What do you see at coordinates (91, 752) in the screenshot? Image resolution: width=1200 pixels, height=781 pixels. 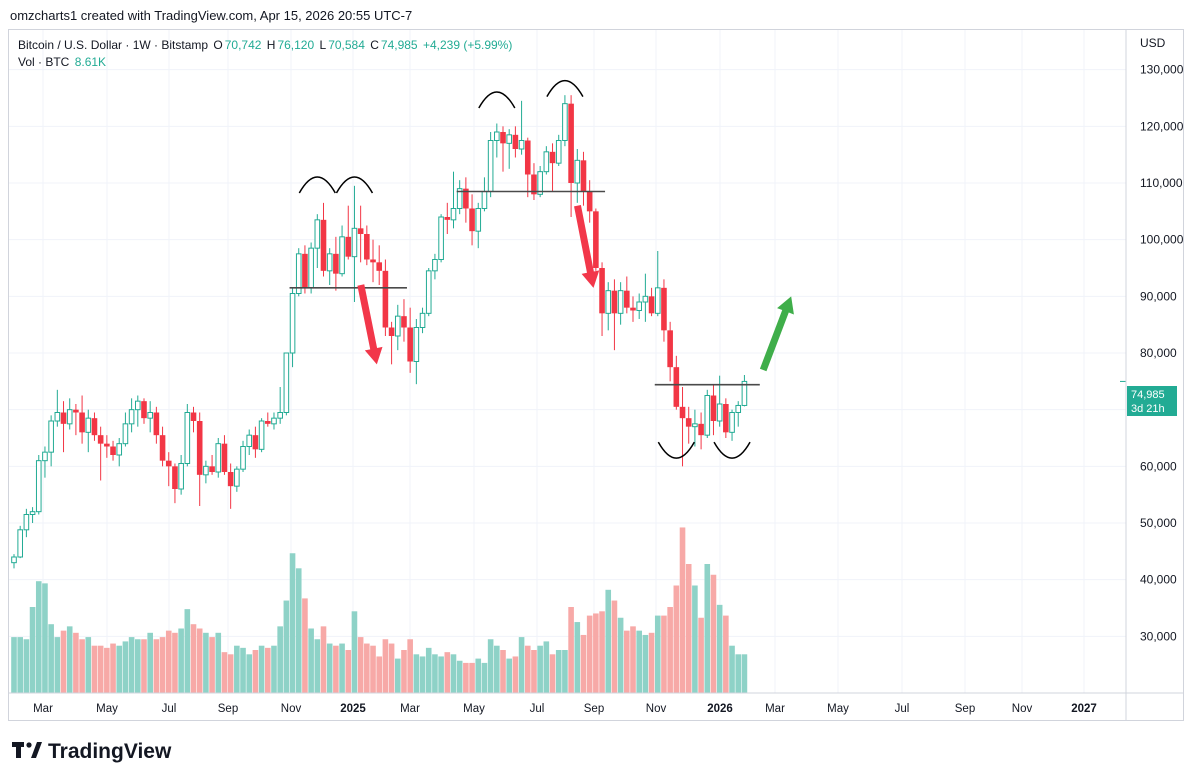 I see `tradingview-logo: TradingView` at bounding box center [91, 752].